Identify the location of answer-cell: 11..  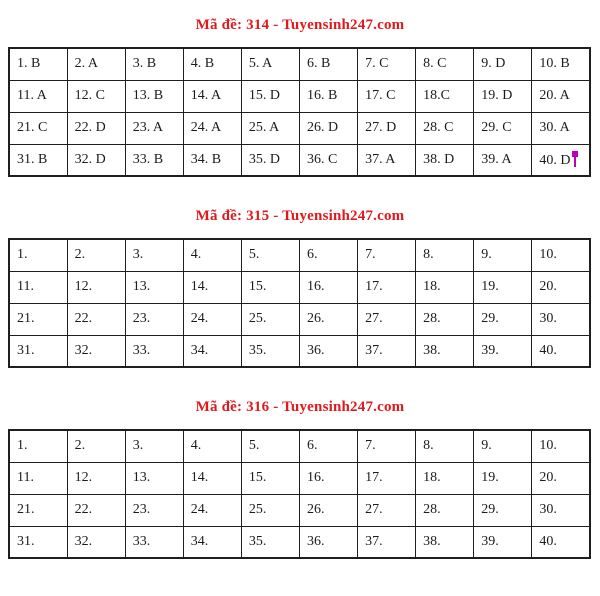
(38, 287).